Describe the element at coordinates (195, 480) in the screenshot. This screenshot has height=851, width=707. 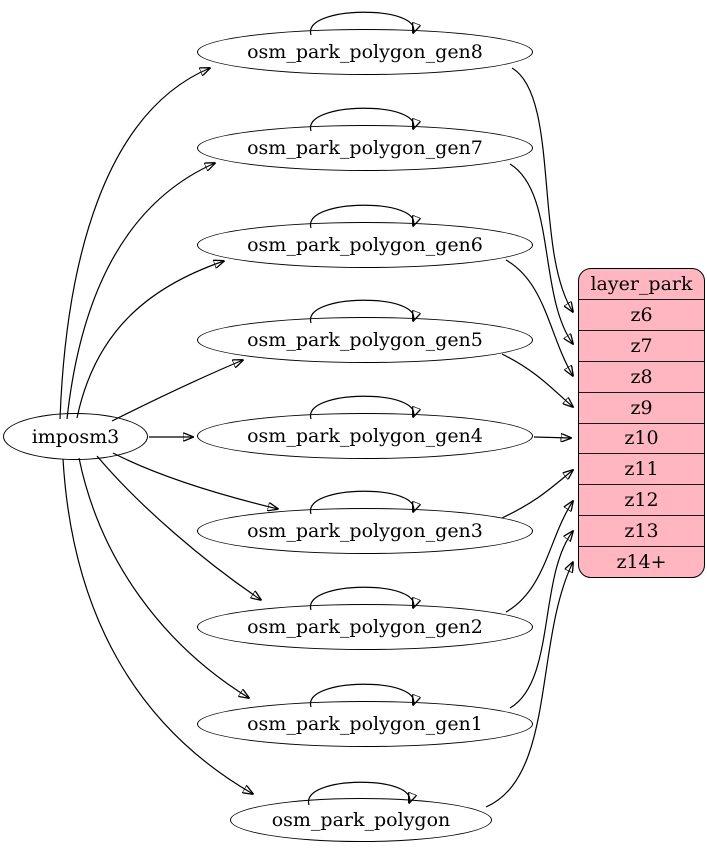
I see `edge-imposm3-to-gen3` at that location.